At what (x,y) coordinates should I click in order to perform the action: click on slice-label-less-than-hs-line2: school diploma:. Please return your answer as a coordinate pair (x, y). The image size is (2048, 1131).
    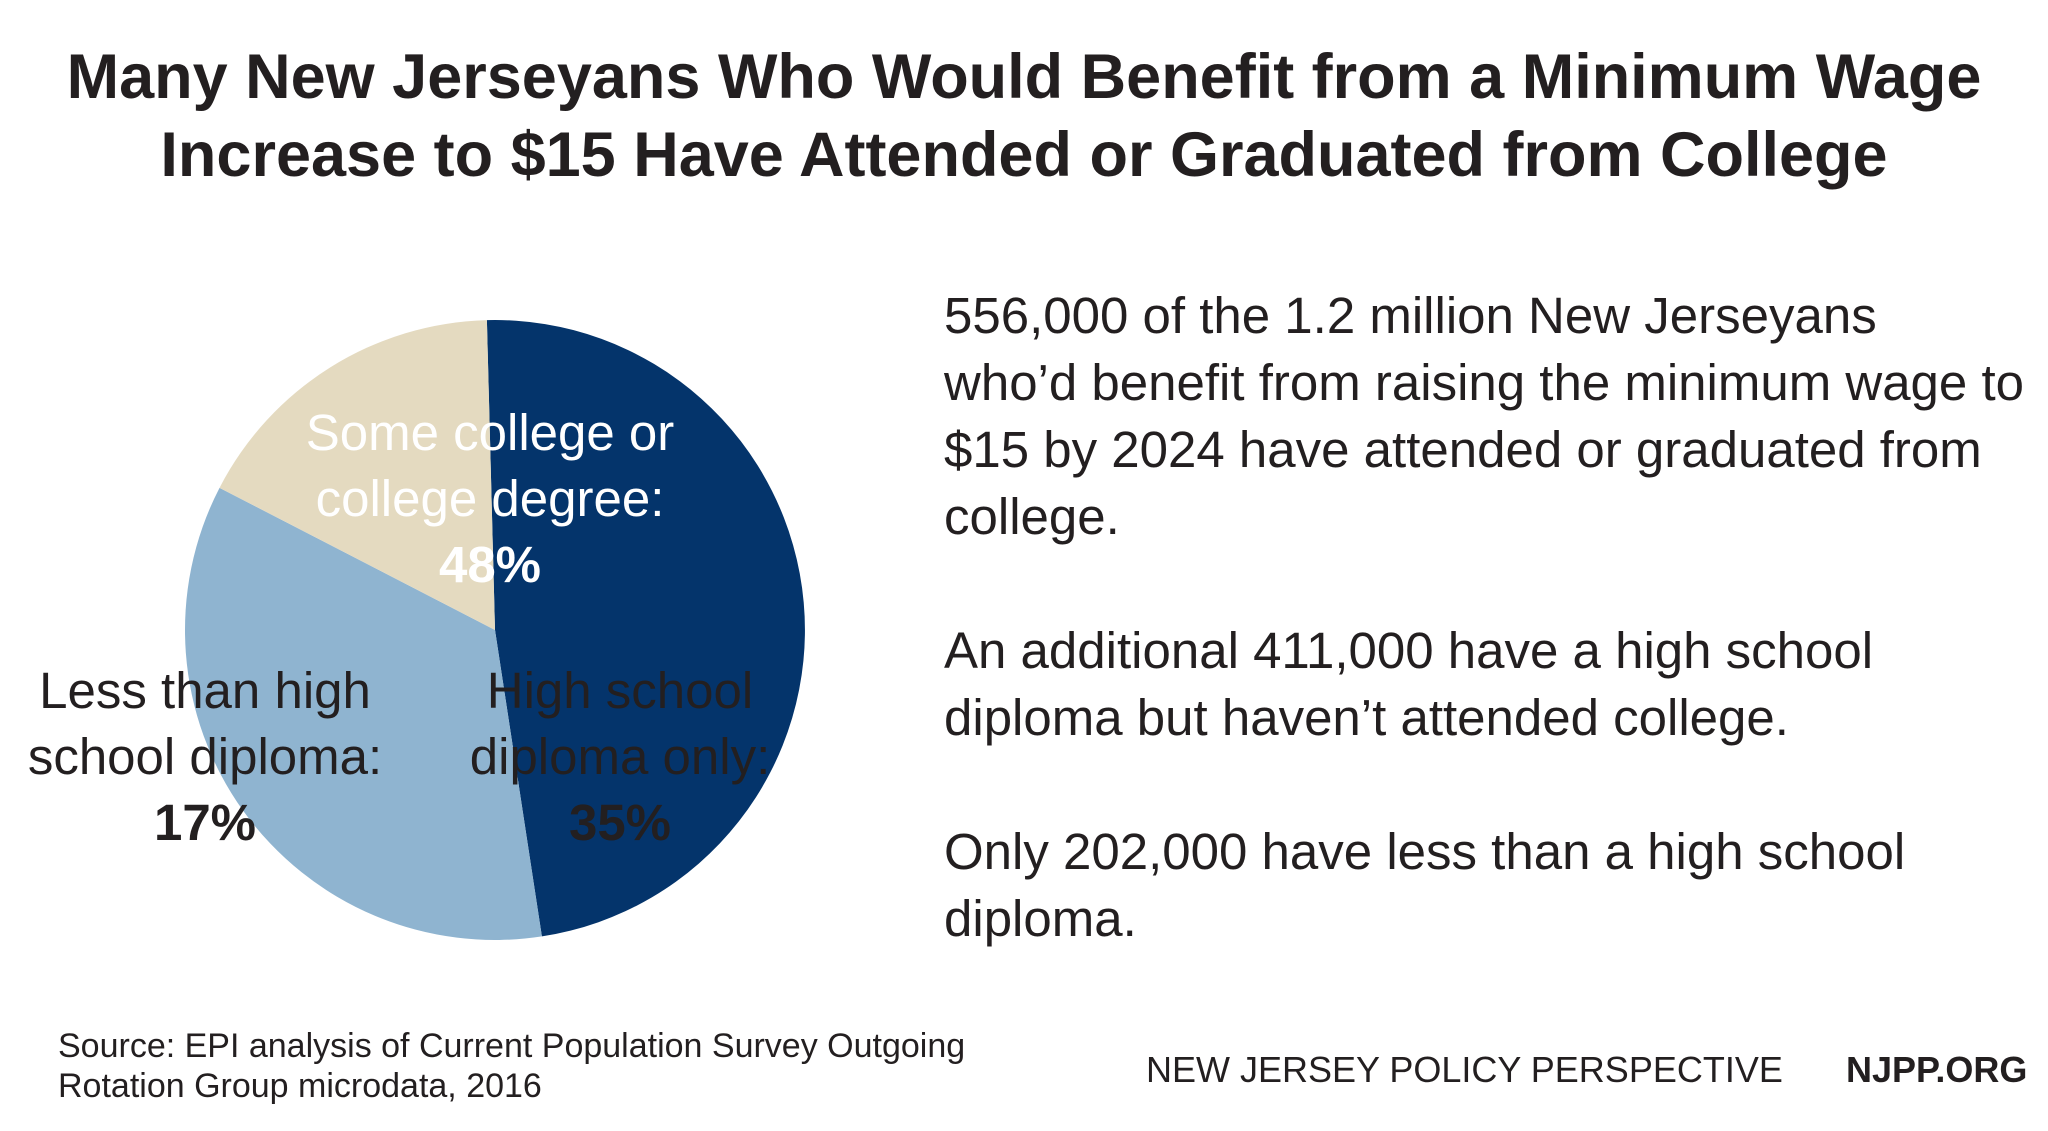
    Looking at the image, I should click on (205, 756).